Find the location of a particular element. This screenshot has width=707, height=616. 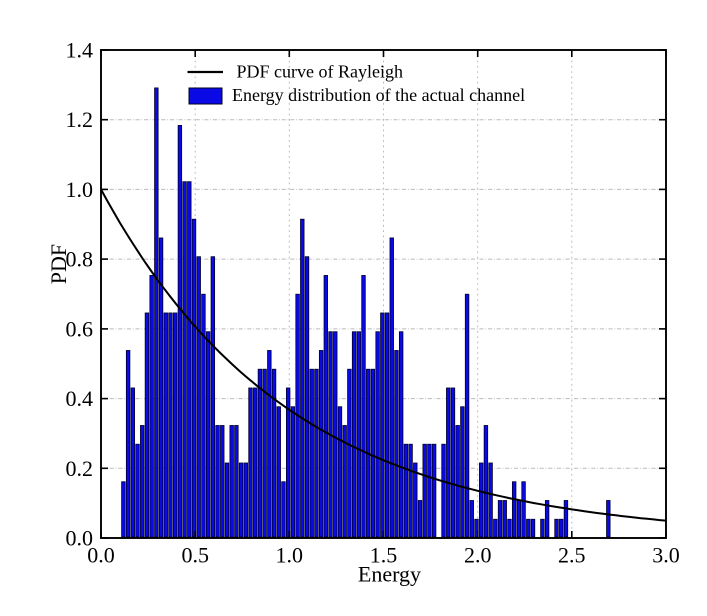

svg-text: PDF curve of Rayleigh is located at coordinates (320, 72).